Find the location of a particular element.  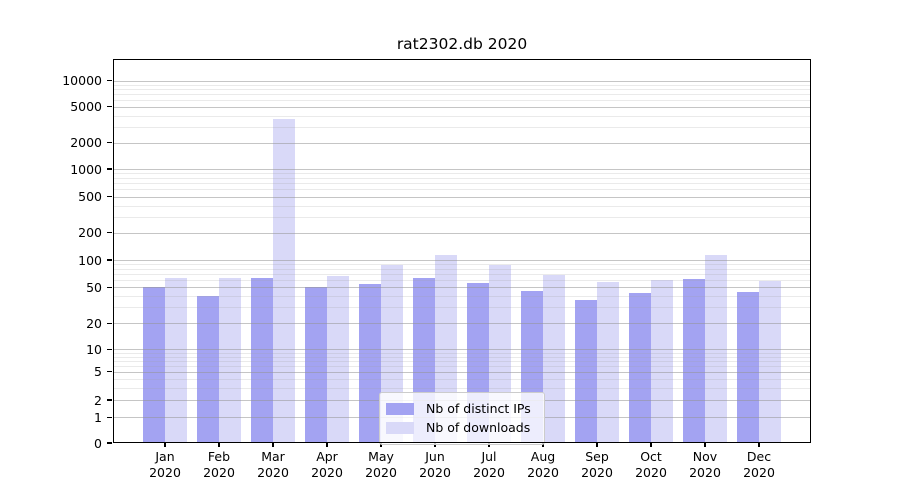

x-tick-mark-may-2020 is located at coordinates (381, 445).